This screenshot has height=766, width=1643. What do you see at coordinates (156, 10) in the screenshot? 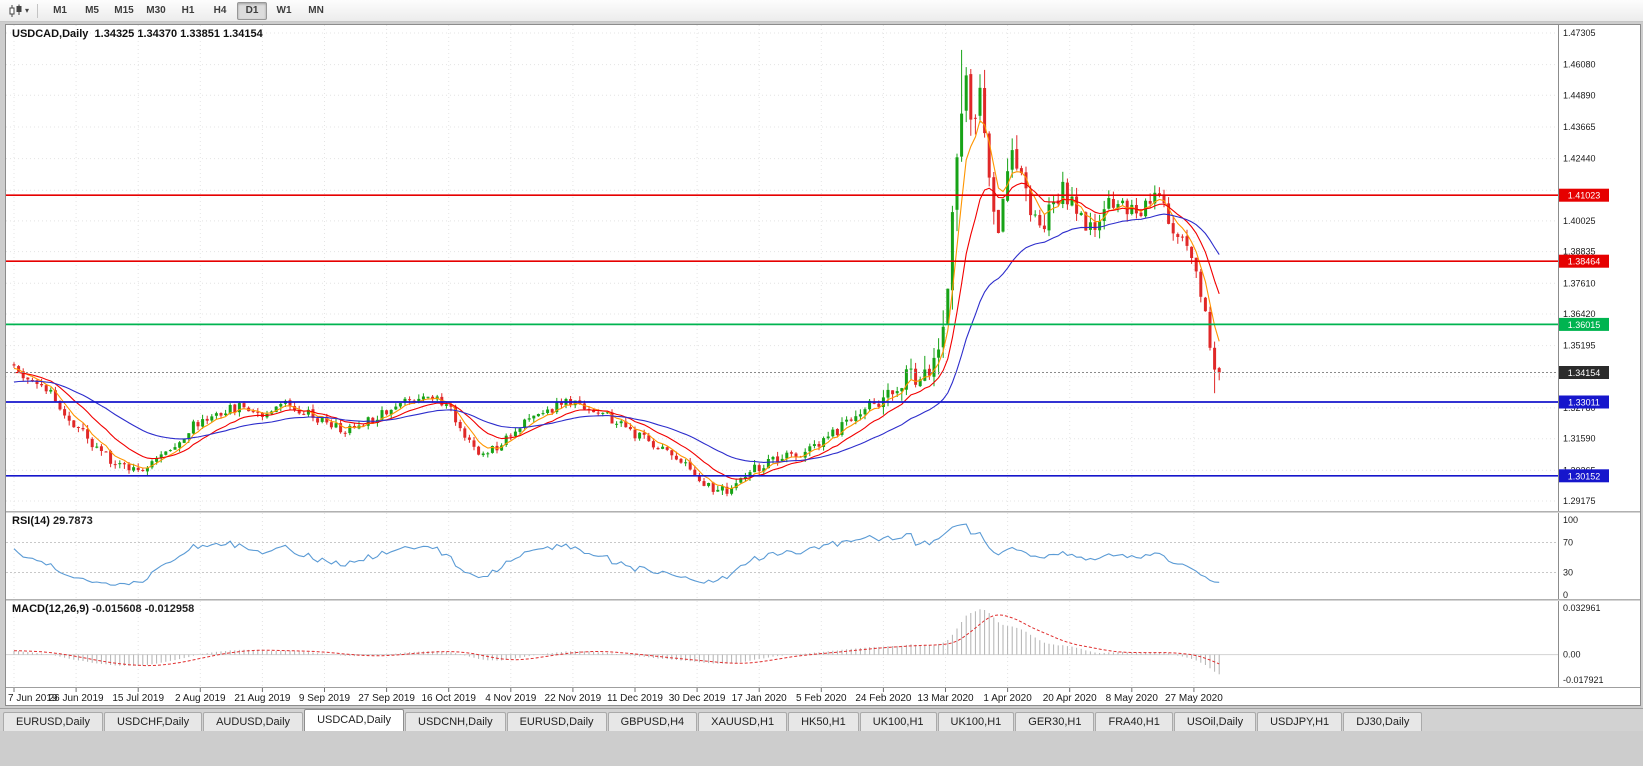
I see `timeframe-button-m30: M30` at bounding box center [156, 10].